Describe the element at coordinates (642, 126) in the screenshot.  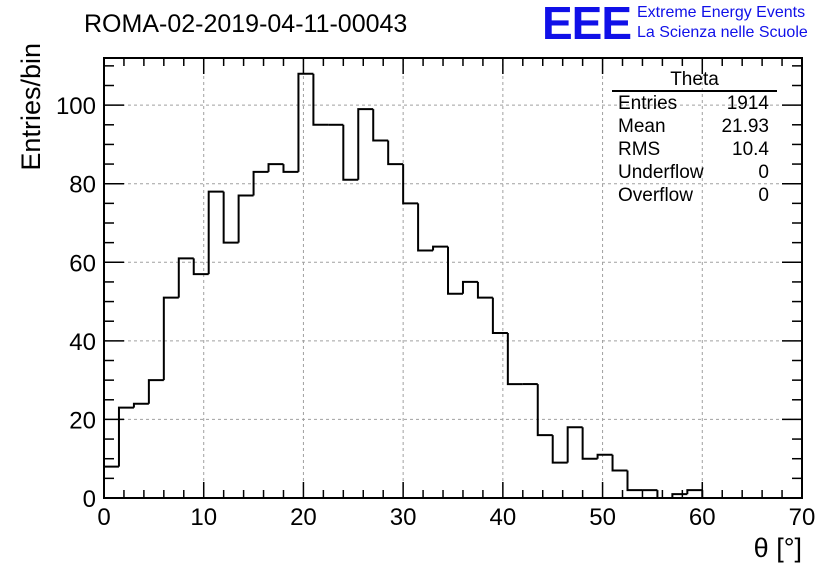
I see `stats-label: Mean` at that location.